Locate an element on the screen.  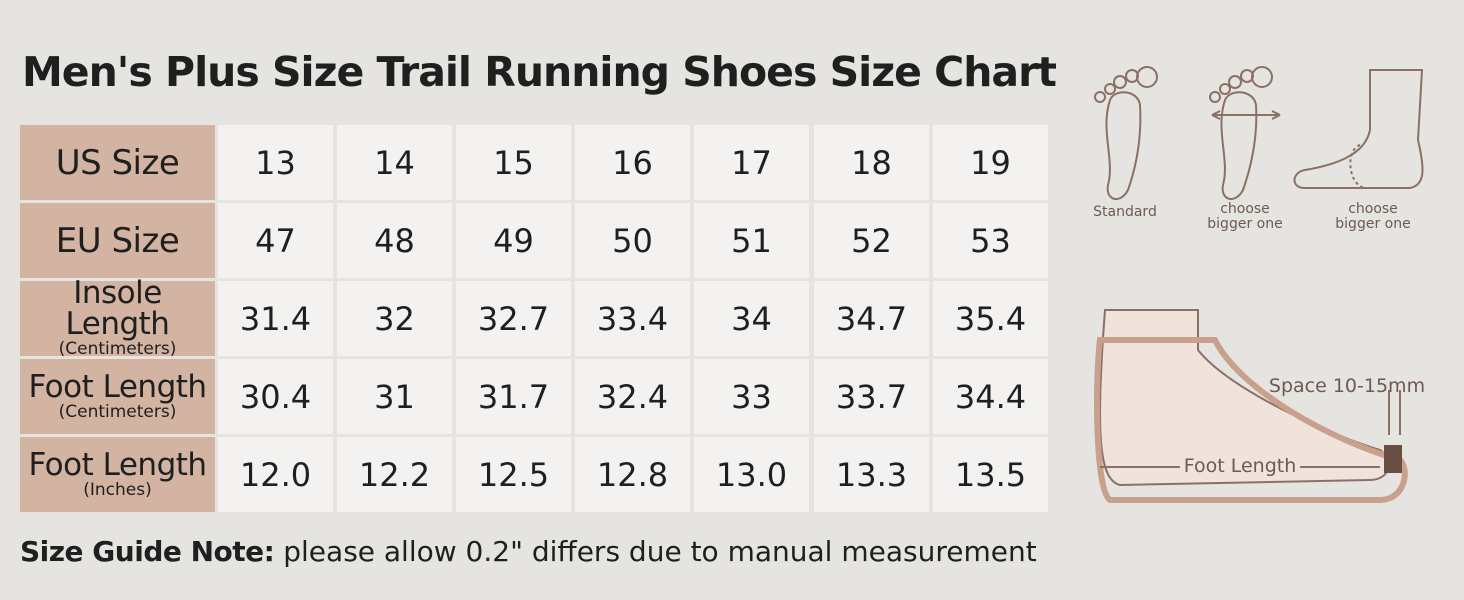
table-cell: 13.5 is located at coordinates (990, 474).